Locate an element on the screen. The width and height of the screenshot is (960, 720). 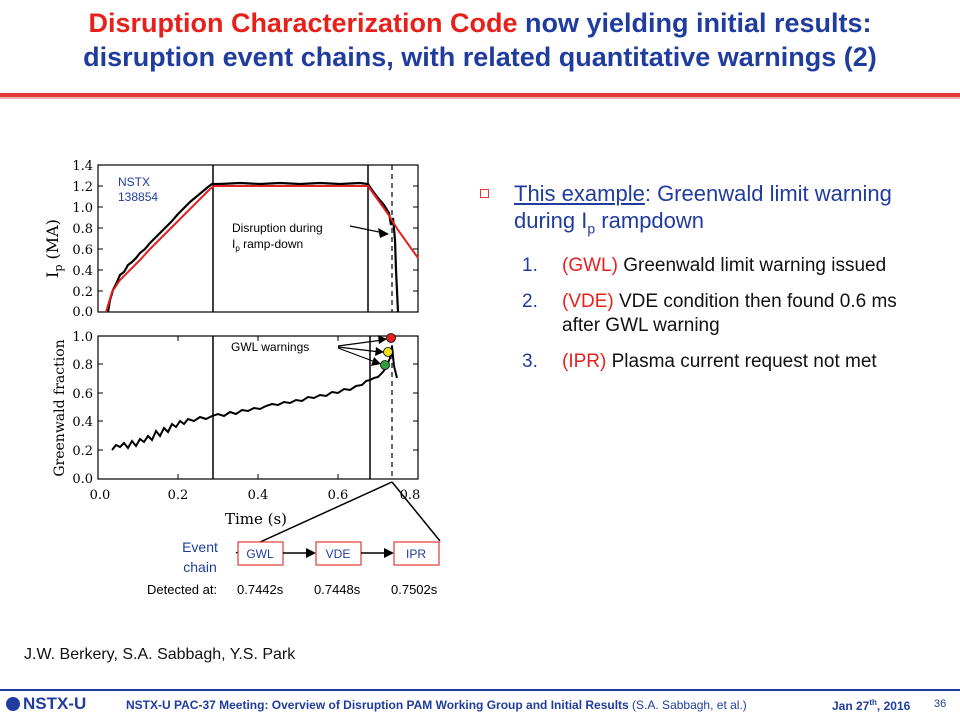
bullet-text: Greenwald limit warning issued is located at coordinates (752, 266).